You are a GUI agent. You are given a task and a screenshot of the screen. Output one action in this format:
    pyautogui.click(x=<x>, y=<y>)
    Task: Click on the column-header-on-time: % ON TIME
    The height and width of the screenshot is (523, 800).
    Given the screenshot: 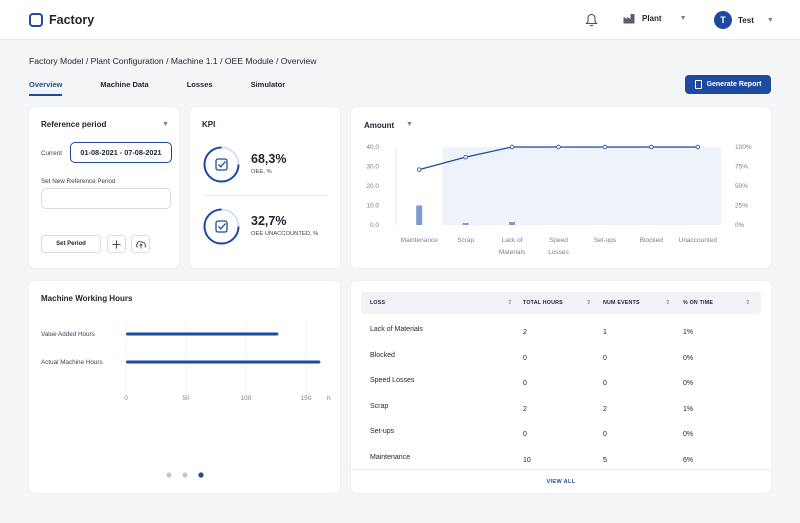 What is the action you would take?
    pyautogui.click(x=698, y=303)
    